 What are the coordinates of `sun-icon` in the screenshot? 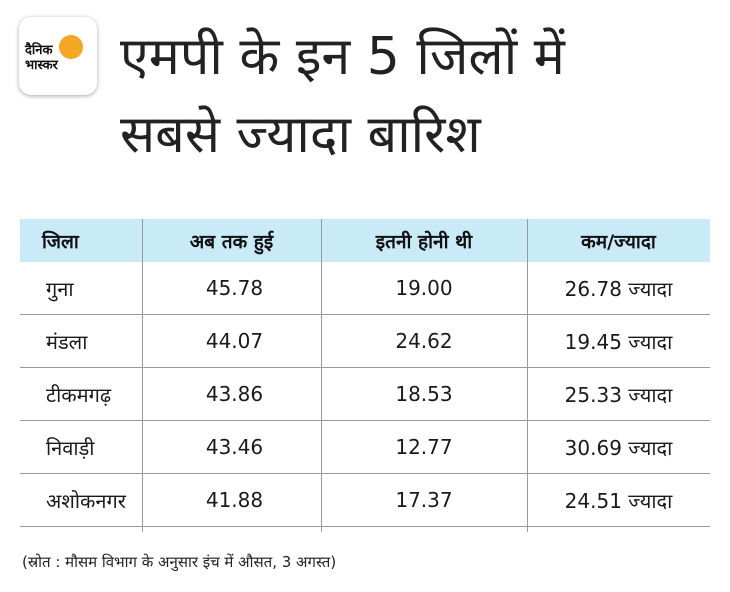 It's located at (71, 47).